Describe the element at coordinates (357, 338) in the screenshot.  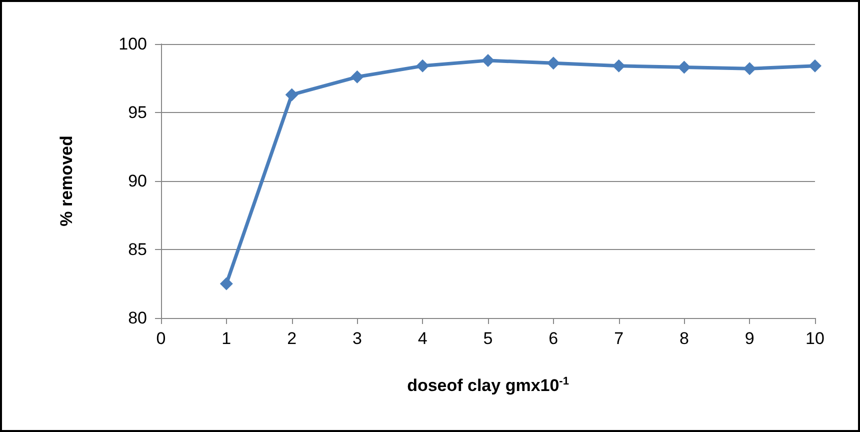
I see `x-tick-label: 3` at that location.